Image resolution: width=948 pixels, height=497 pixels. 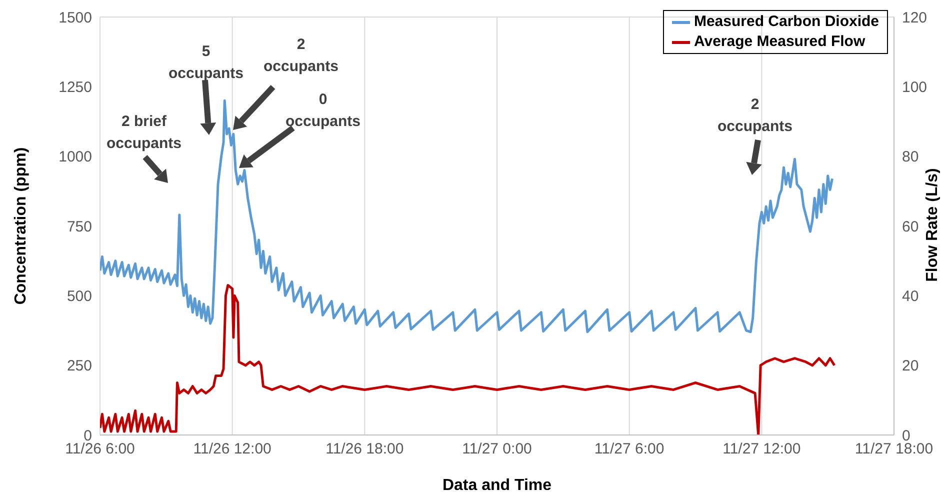 I want to click on y-tick-label: 1500, so click(x=75, y=17).